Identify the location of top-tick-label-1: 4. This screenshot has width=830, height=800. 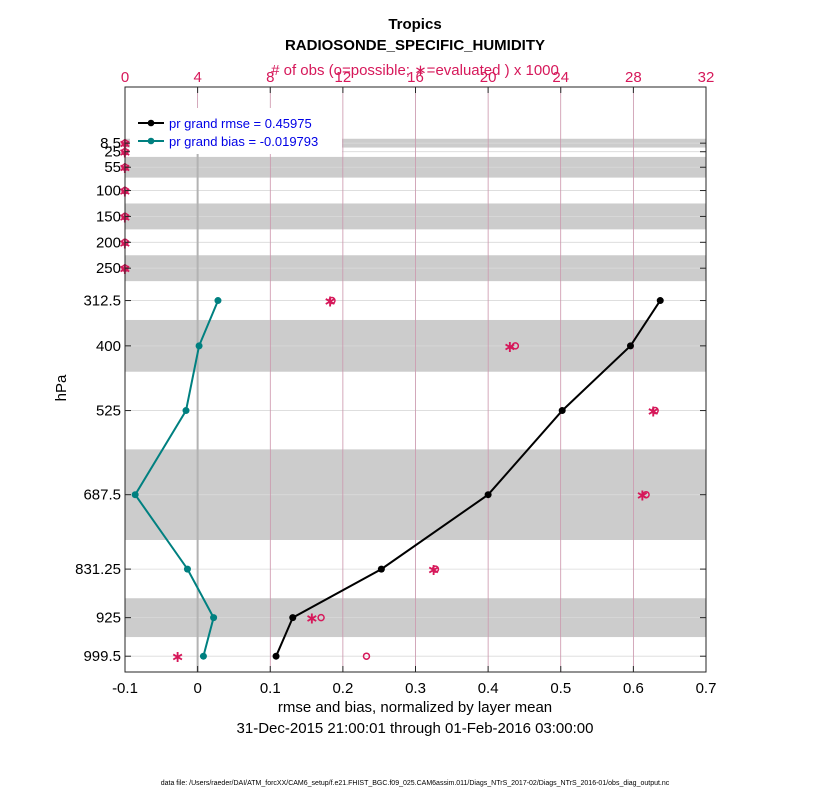
(197, 77).